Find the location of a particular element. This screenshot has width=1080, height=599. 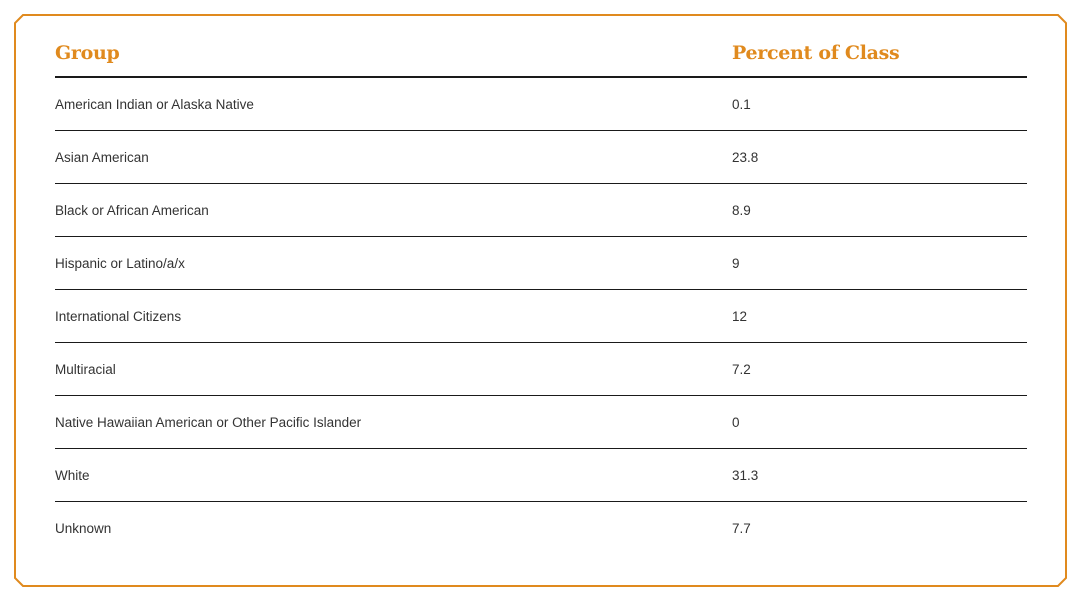

table-row: International Citizens 12 is located at coordinates (541, 316).